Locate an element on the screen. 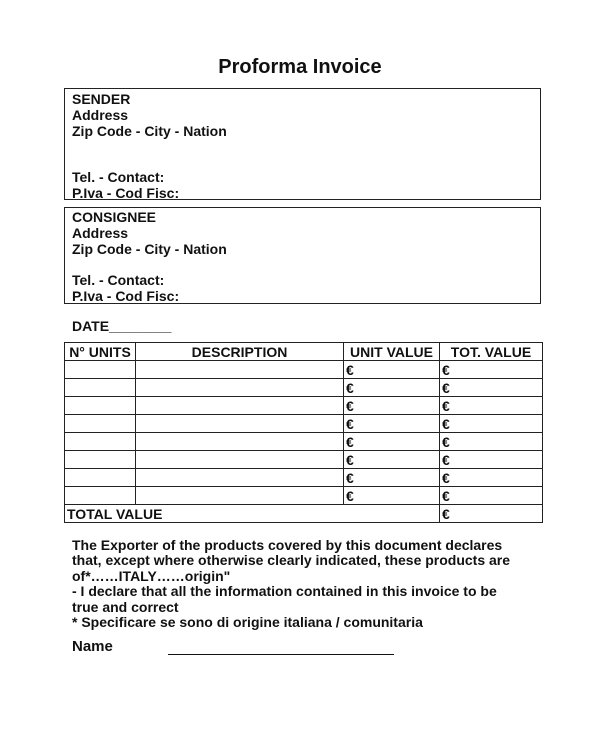 Image resolution: width=600 pixels, height=730 pixels. declaration-line: of*……ITALY……origin" is located at coordinates (151, 575).